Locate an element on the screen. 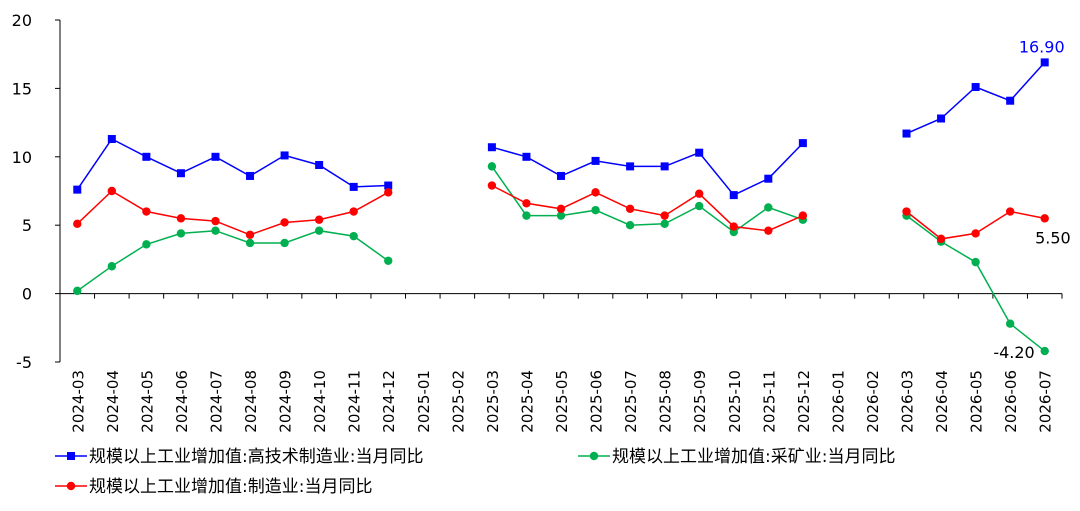 The height and width of the screenshot is (511, 1080). legend-label: 规模以上工业增加值:采矿业:当月同比 is located at coordinates (753, 457).